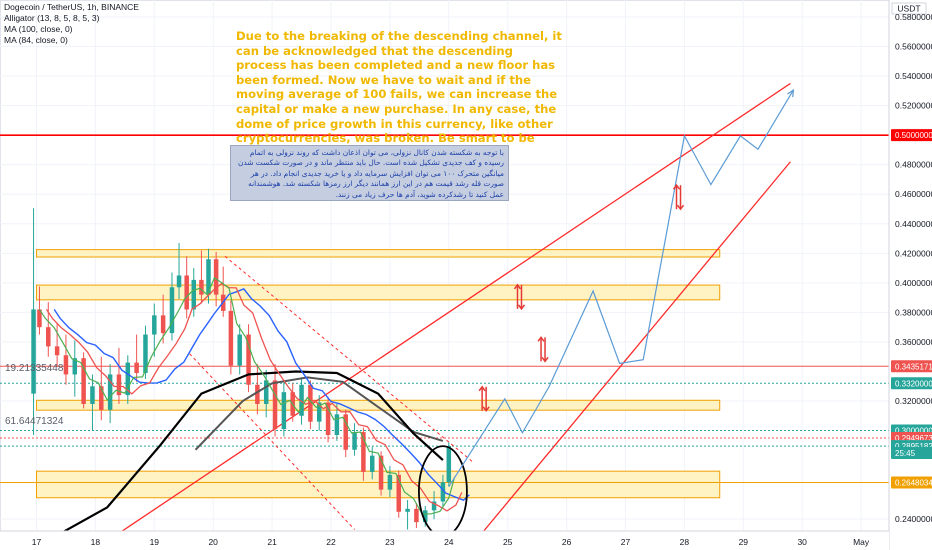 This screenshot has height=550, width=932. Describe the element at coordinates (913, 446) in the screenshot. I see `price-tag-label: 0.2895182` at that location.